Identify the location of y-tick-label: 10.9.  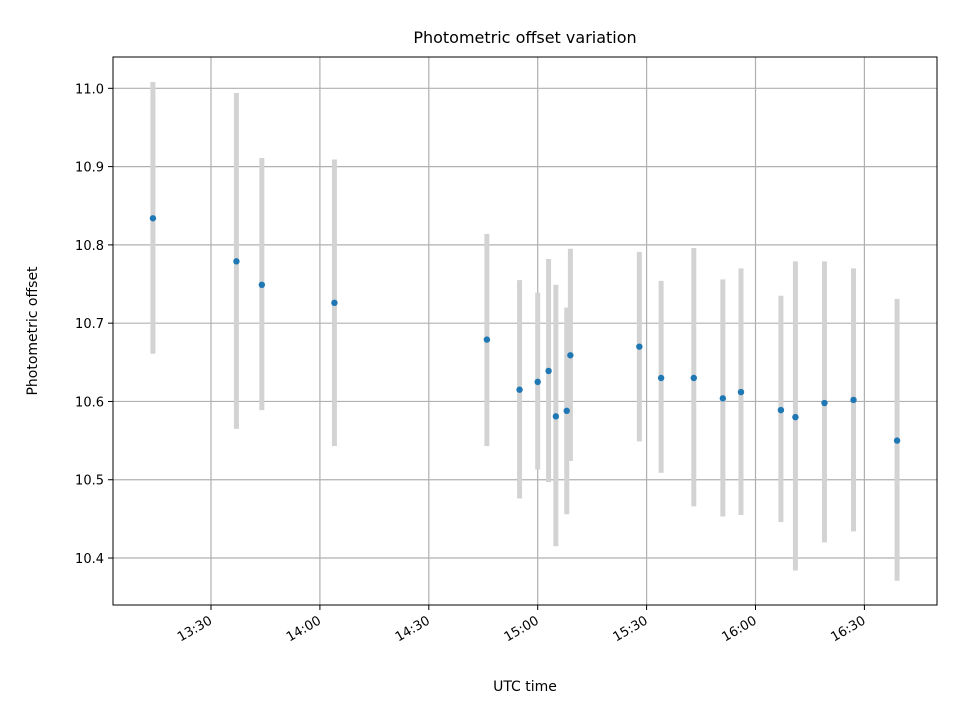
(89, 168).